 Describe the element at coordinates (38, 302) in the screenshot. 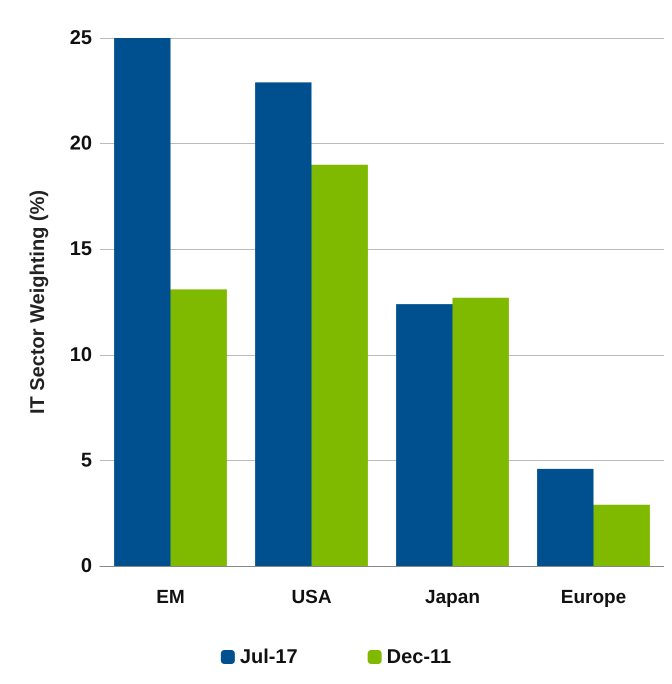

I see `y-axis-title: IT Sector Weighting (%)` at that location.